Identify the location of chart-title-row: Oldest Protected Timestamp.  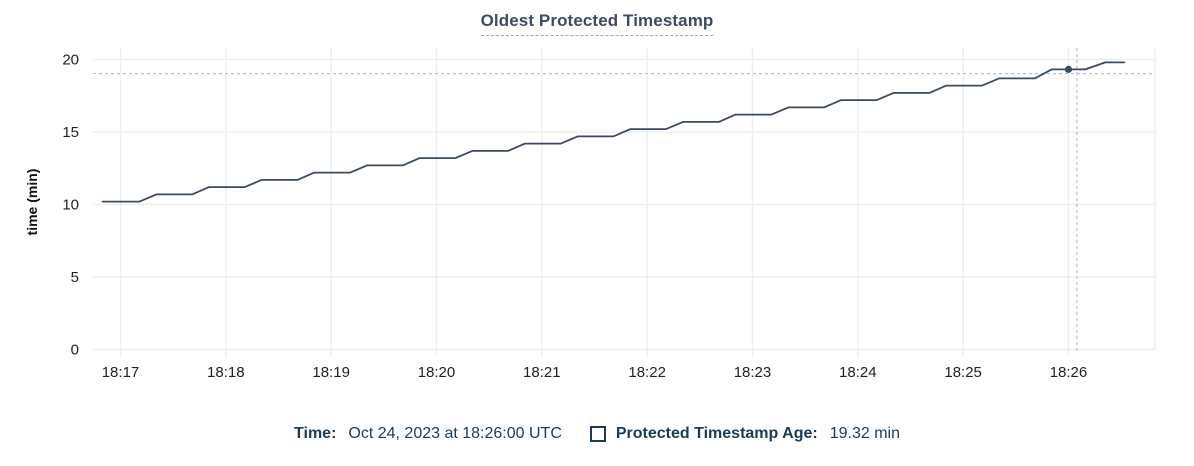
(597, 23).